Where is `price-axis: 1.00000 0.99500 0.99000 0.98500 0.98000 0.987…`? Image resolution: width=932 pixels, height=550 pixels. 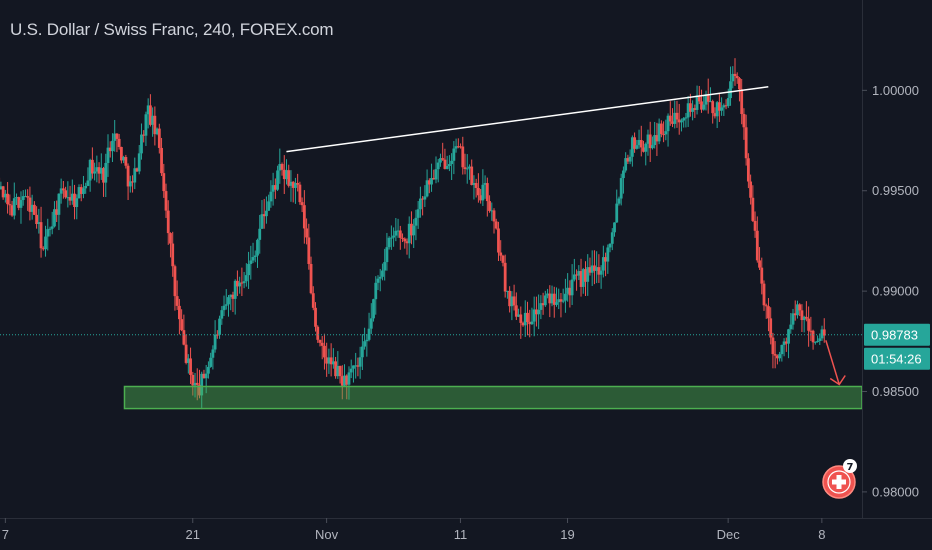
price-axis: 1.00000 0.99500 0.99000 0.98500 0.98000 0.987… is located at coordinates (897, 275).